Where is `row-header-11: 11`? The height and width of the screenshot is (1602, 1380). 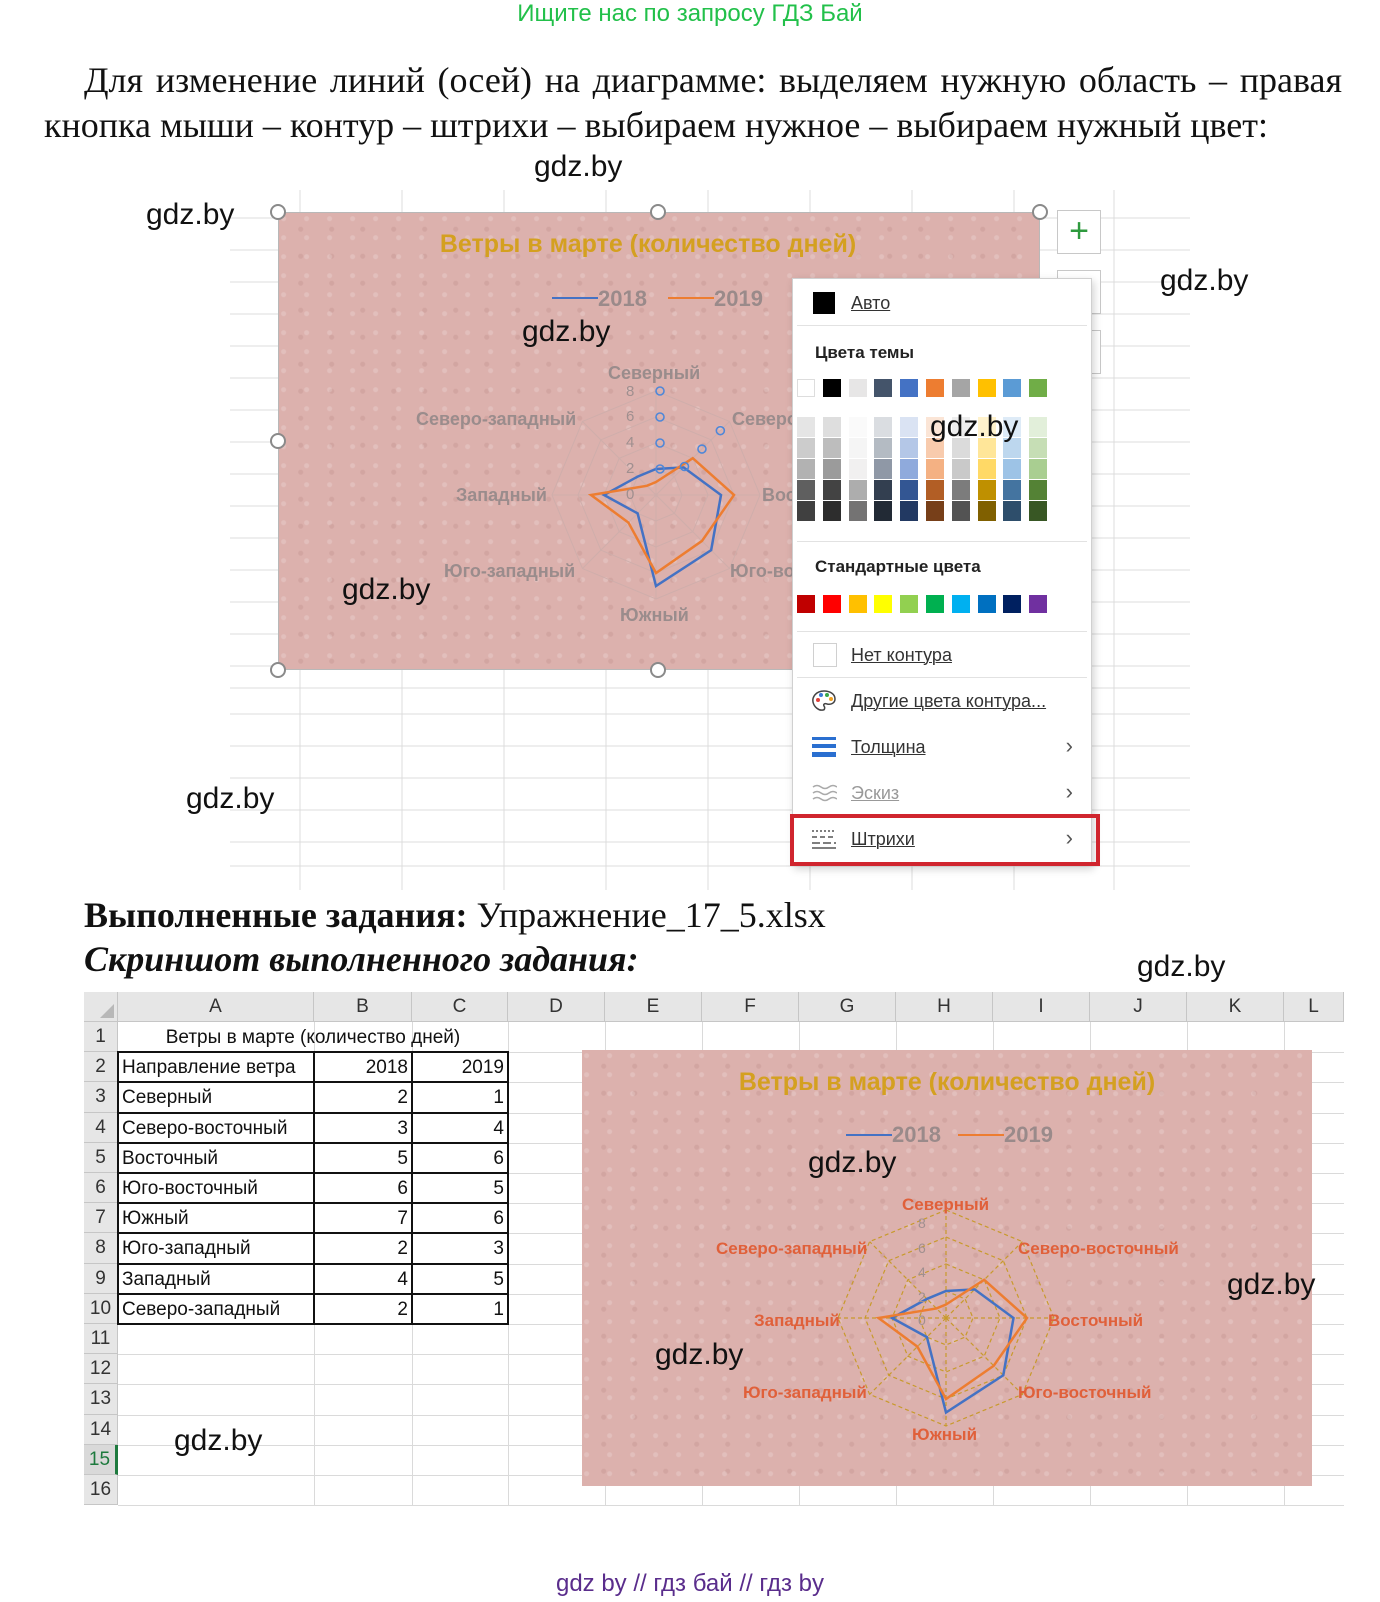 row-header-11: 11 is located at coordinates (101, 1339).